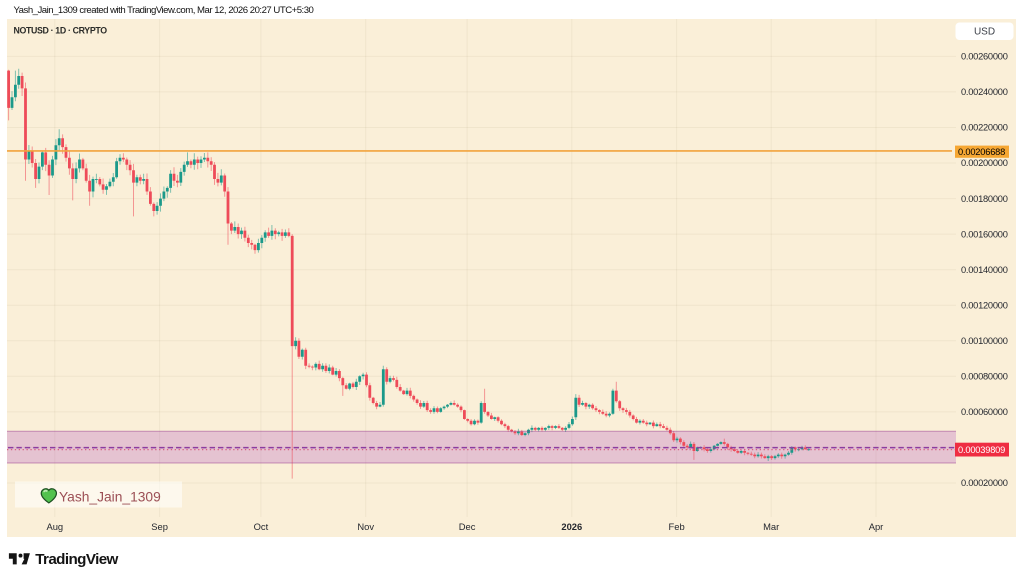 The height and width of the screenshot is (581, 1024). I want to click on svg-text: 0.00206688, so click(981, 152).